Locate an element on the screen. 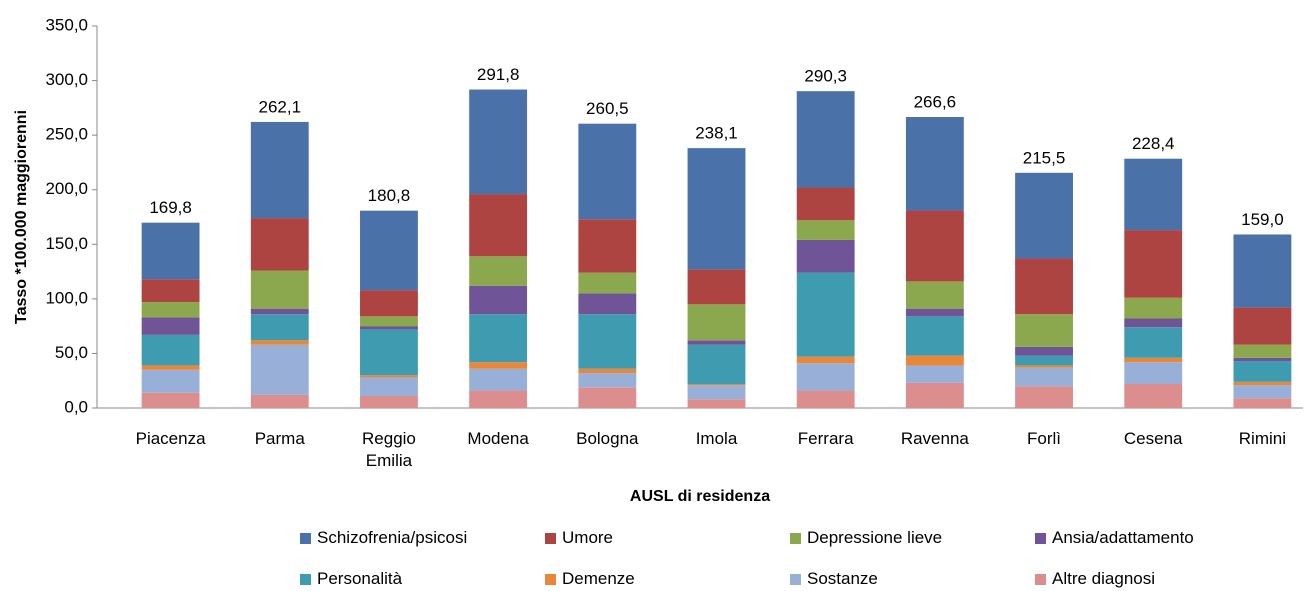 The image size is (1305, 591). total-label: 291,8 is located at coordinates (498, 74).